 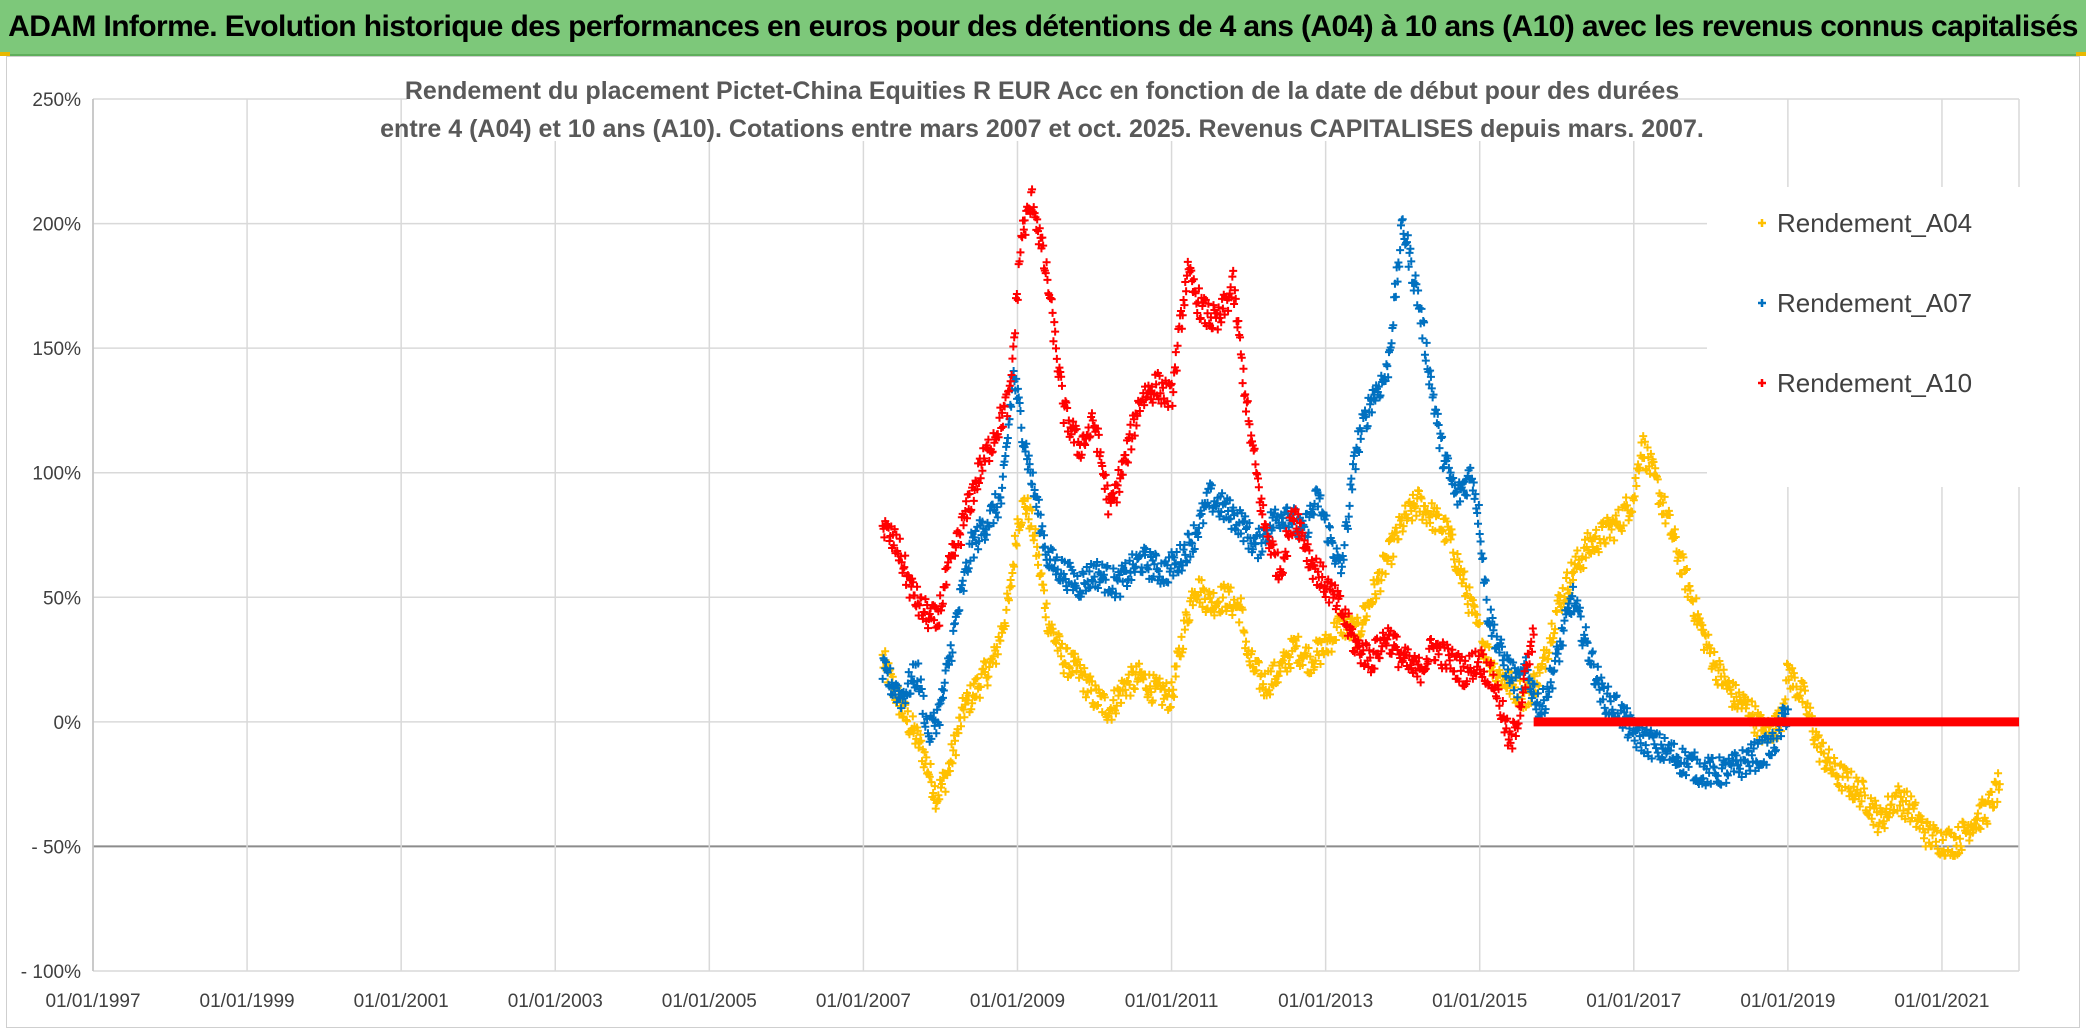 What do you see at coordinates (56, 847) in the screenshot?
I see `y-tick-label: - 50%` at bounding box center [56, 847].